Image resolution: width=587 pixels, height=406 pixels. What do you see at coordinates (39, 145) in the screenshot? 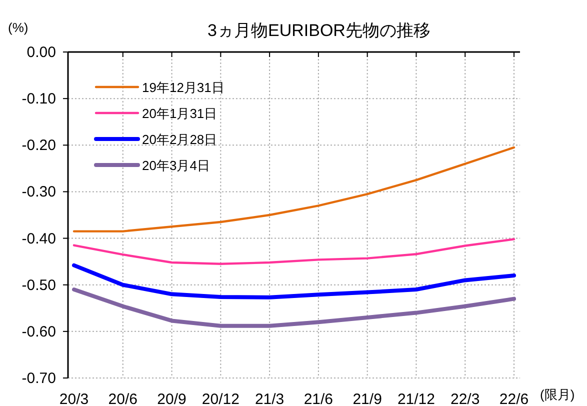
I see `y-tick-label: -0.20` at bounding box center [39, 145].